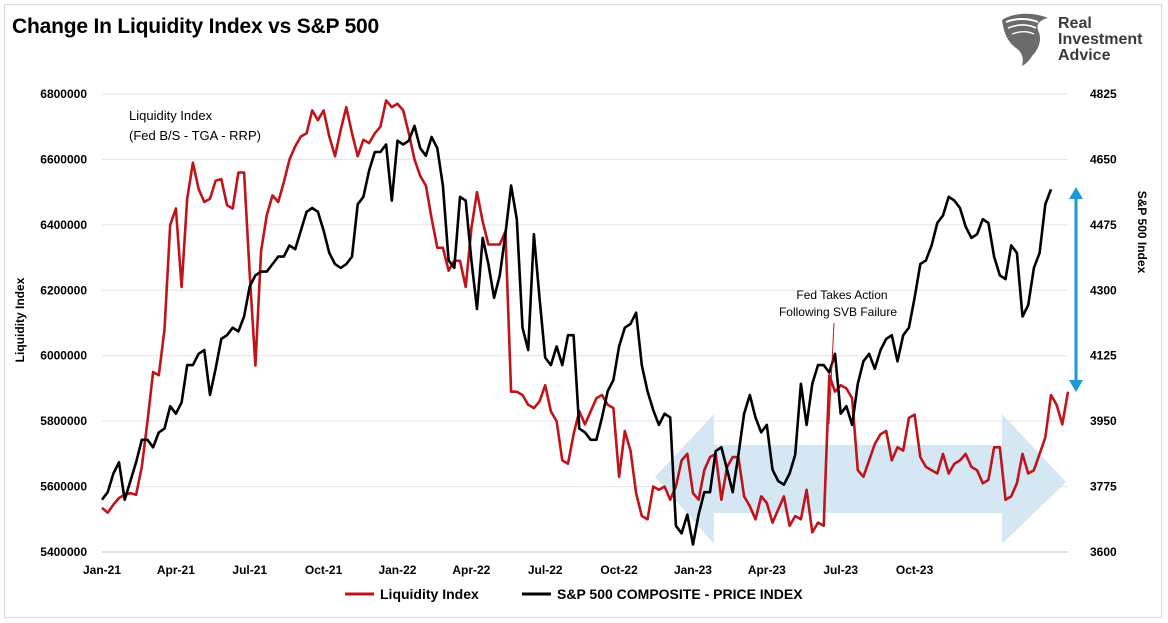 The width and height of the screenshot is (1168, 623). What do you see at coordinates (196, 26) in the screenshot?
I see `chart-title: Change In Liquidity Index vs S&P 500` at bounding box center [196, 26].